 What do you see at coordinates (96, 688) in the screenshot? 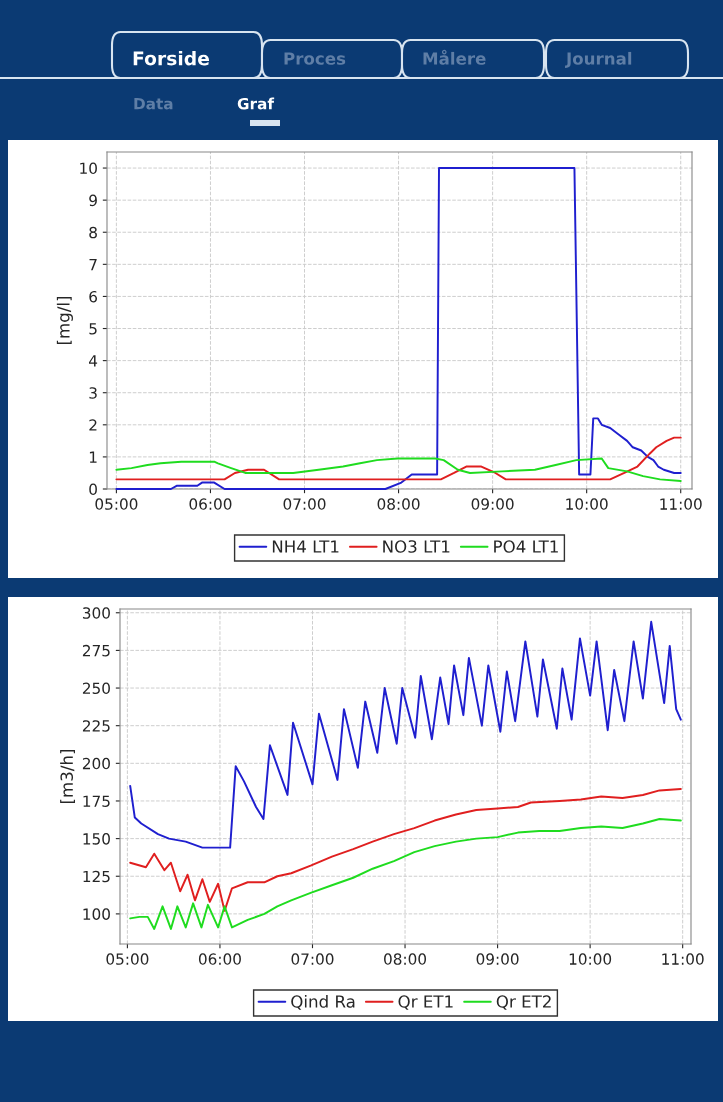
I see `y-tick-label: 250` at bounding box center [96, 688].